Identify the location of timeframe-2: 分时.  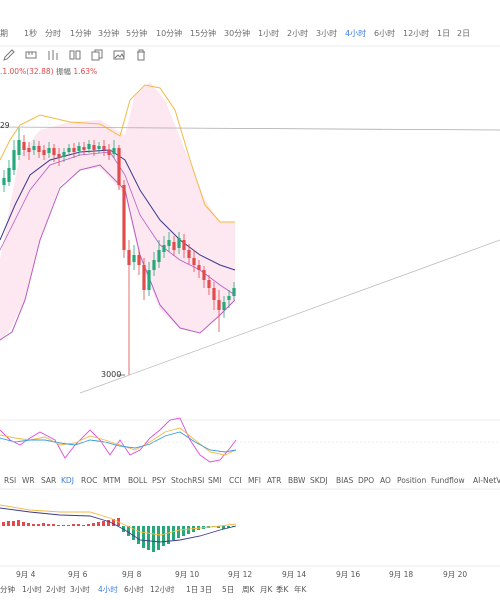
(53, 33).